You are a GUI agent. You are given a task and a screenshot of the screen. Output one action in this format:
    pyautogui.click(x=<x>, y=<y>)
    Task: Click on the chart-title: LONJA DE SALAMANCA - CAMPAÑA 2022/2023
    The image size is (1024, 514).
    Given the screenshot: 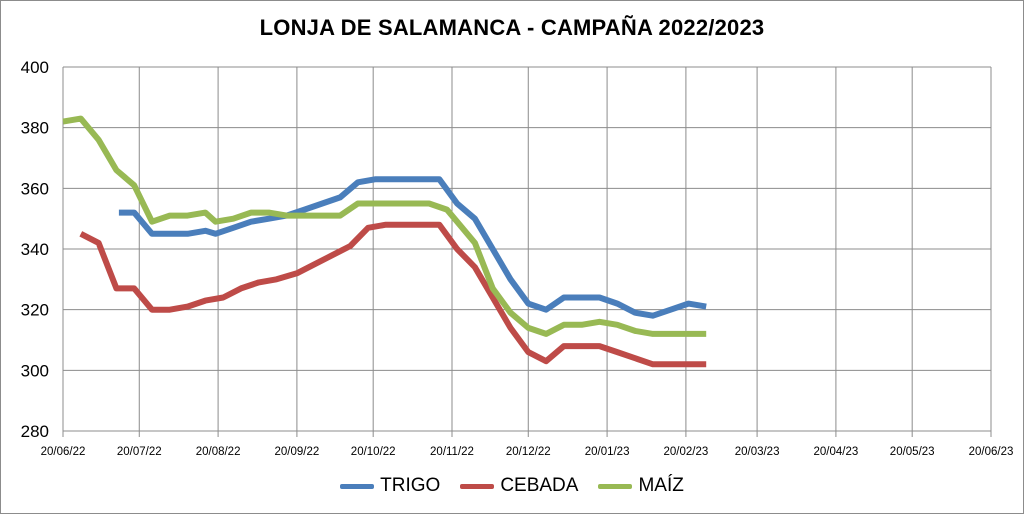 What is the action you would take?
    pyautogui.click(x=512, y=27)
    